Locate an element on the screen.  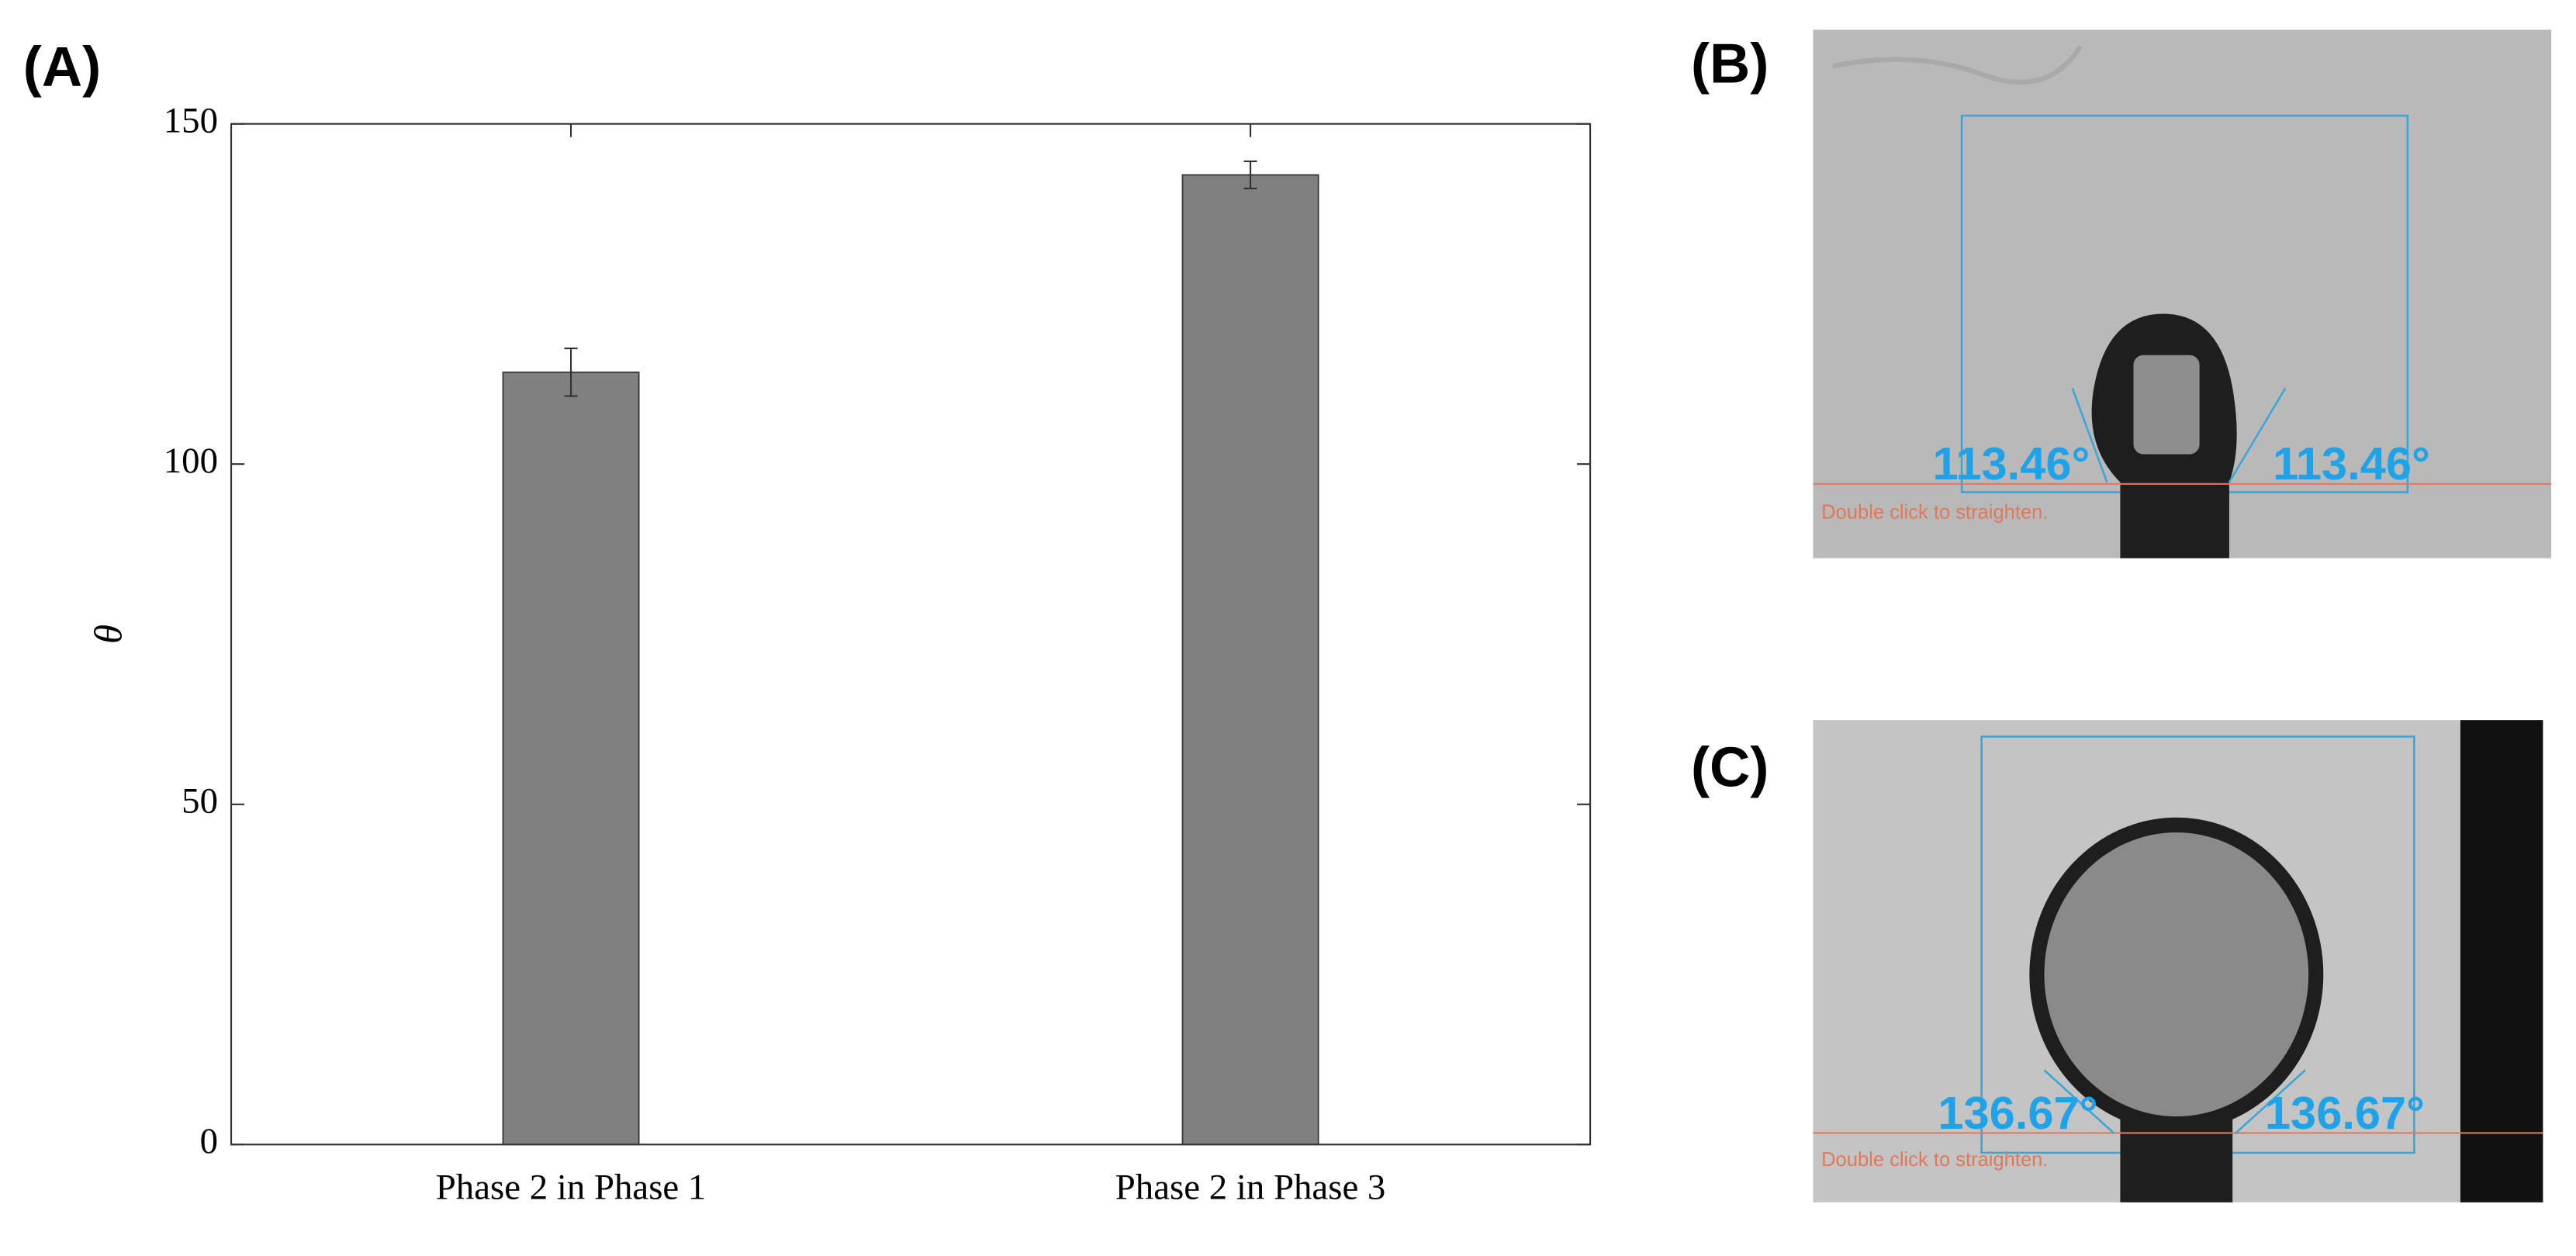
texture is located at coordinates (1957, 64).